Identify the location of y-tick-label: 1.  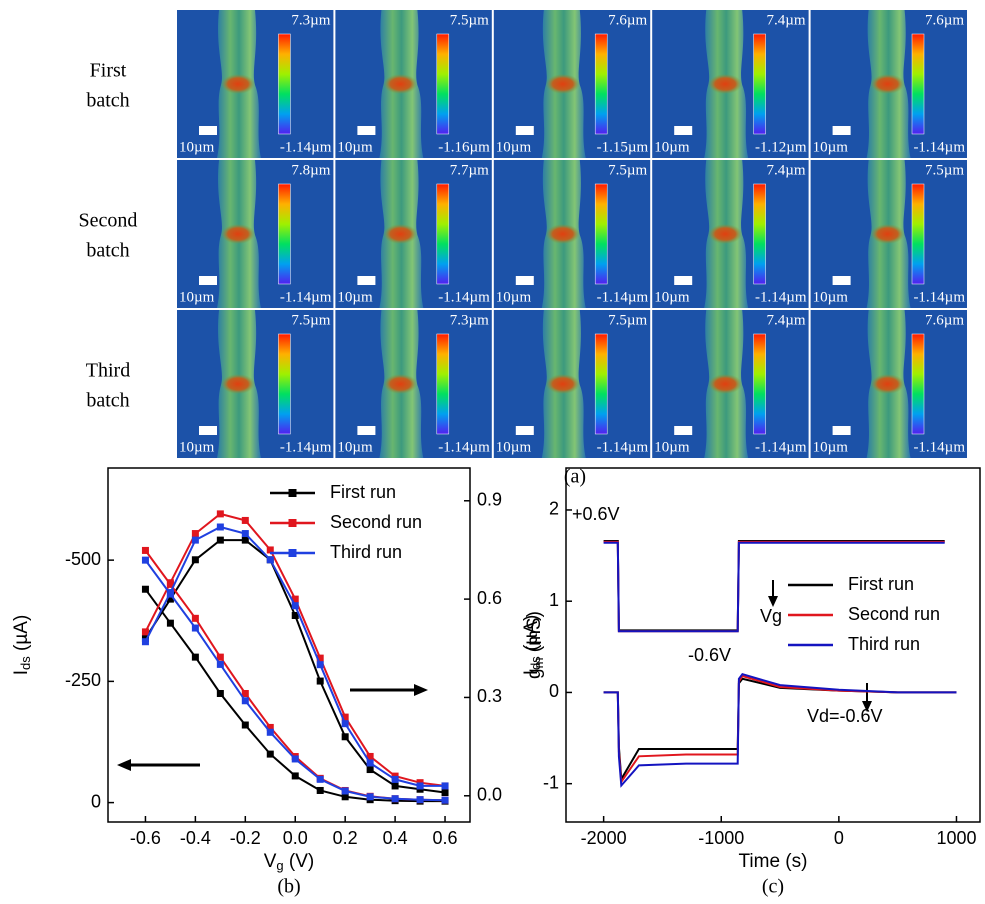
(554, 600).